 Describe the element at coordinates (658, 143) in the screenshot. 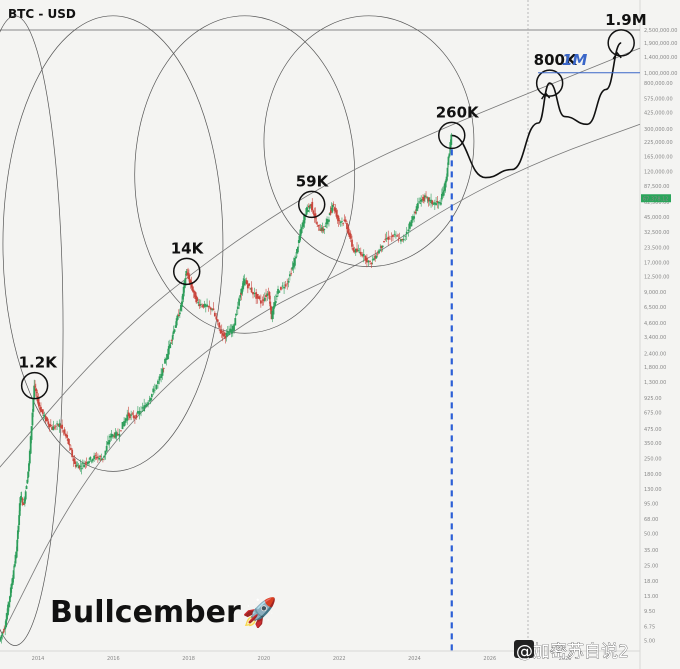

I see `y-tick-label: 225,000.00` at that location.